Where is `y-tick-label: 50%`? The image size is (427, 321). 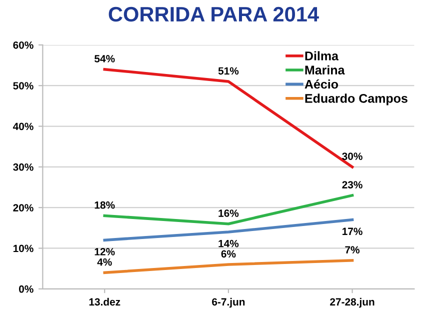 y-tick-label: 50% is located at coordinates (23, 86).